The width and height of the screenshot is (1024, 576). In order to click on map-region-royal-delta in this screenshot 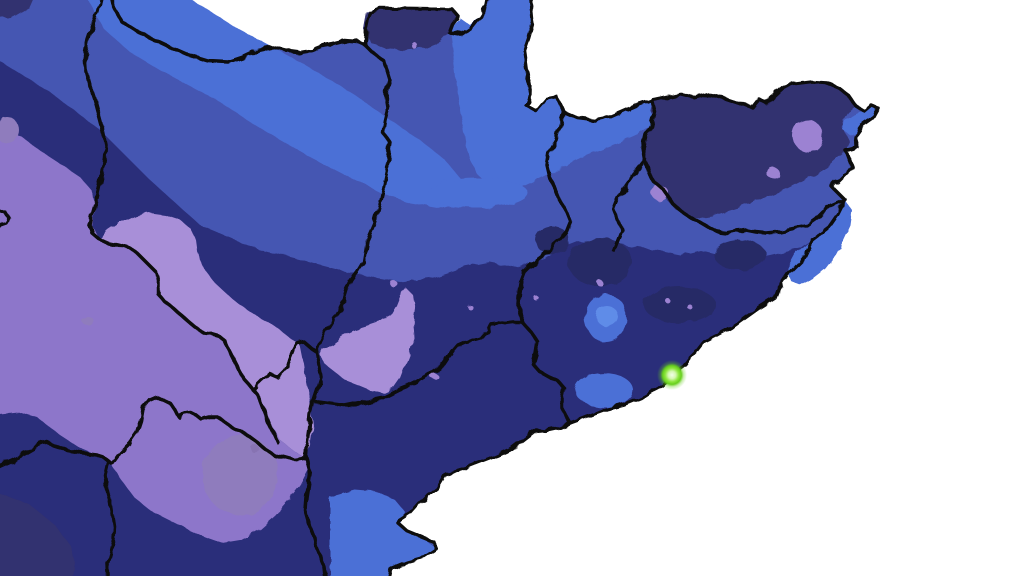, I will do `click(383, 533)`.